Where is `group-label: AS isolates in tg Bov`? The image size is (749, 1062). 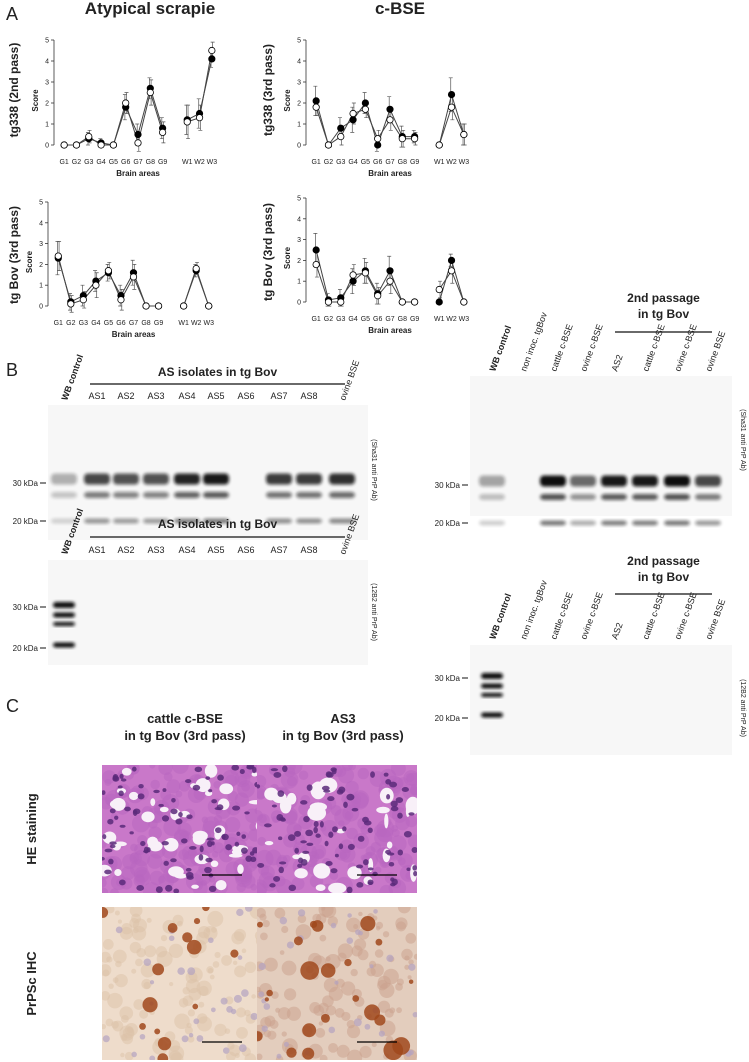
group-label: AS isolates in tg Bov is located at coordinates (218, 524).